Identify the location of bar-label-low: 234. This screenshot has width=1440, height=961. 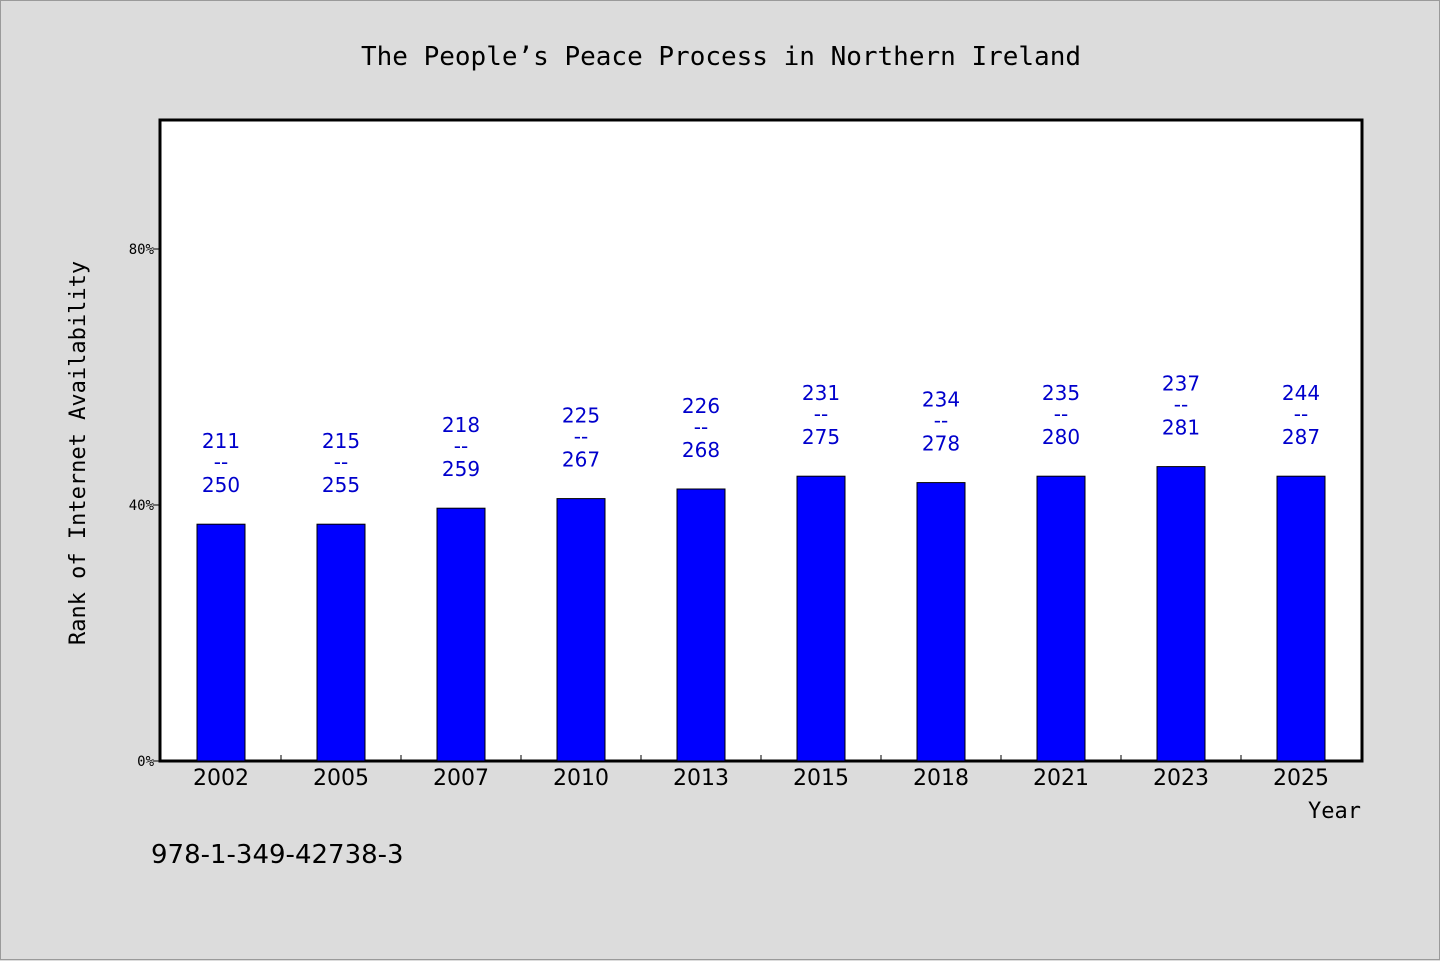
(941, 400).